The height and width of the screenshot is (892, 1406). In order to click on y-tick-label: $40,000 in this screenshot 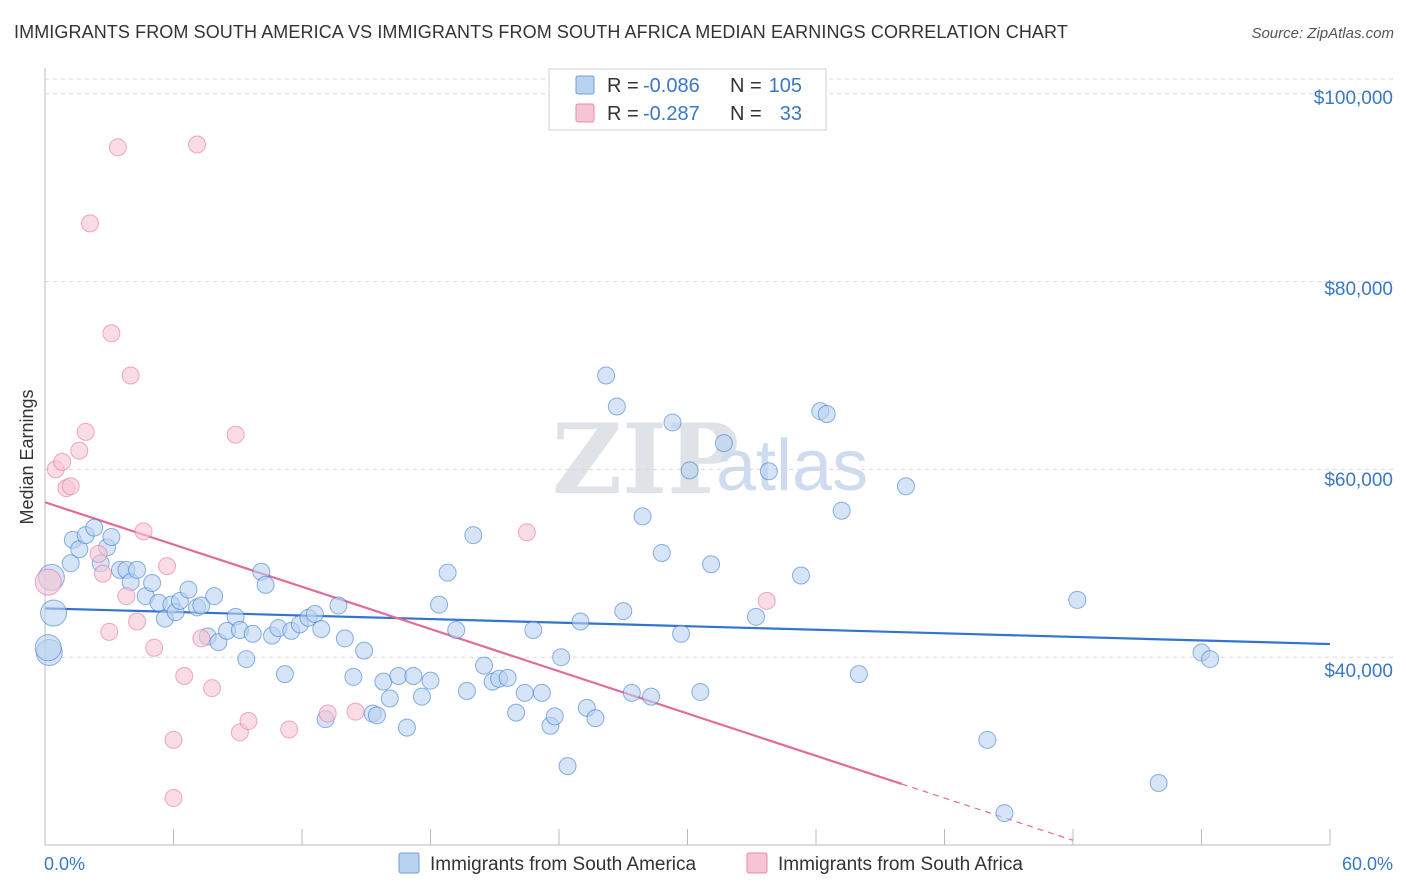, I will do `click(1358, 671)`.